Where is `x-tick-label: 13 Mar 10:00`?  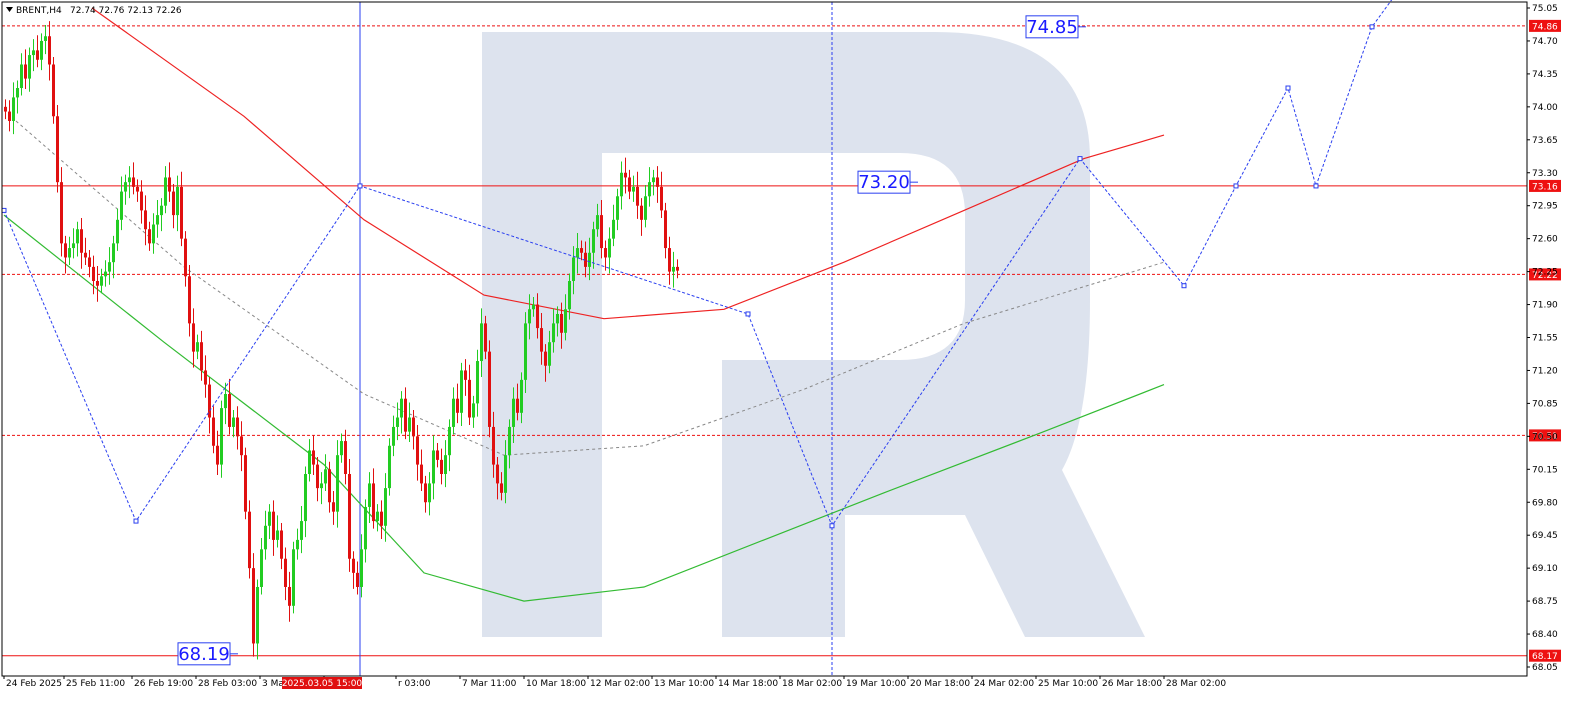
x-tick-label: 13 Mar 10:00 is located at coordinates (684, 684).